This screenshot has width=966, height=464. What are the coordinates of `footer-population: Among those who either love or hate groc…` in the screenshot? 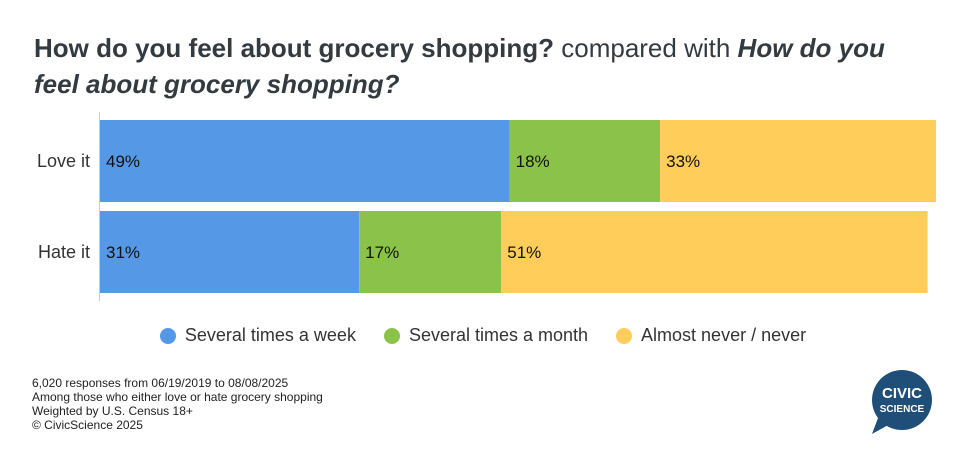 It's located at (177, 397).